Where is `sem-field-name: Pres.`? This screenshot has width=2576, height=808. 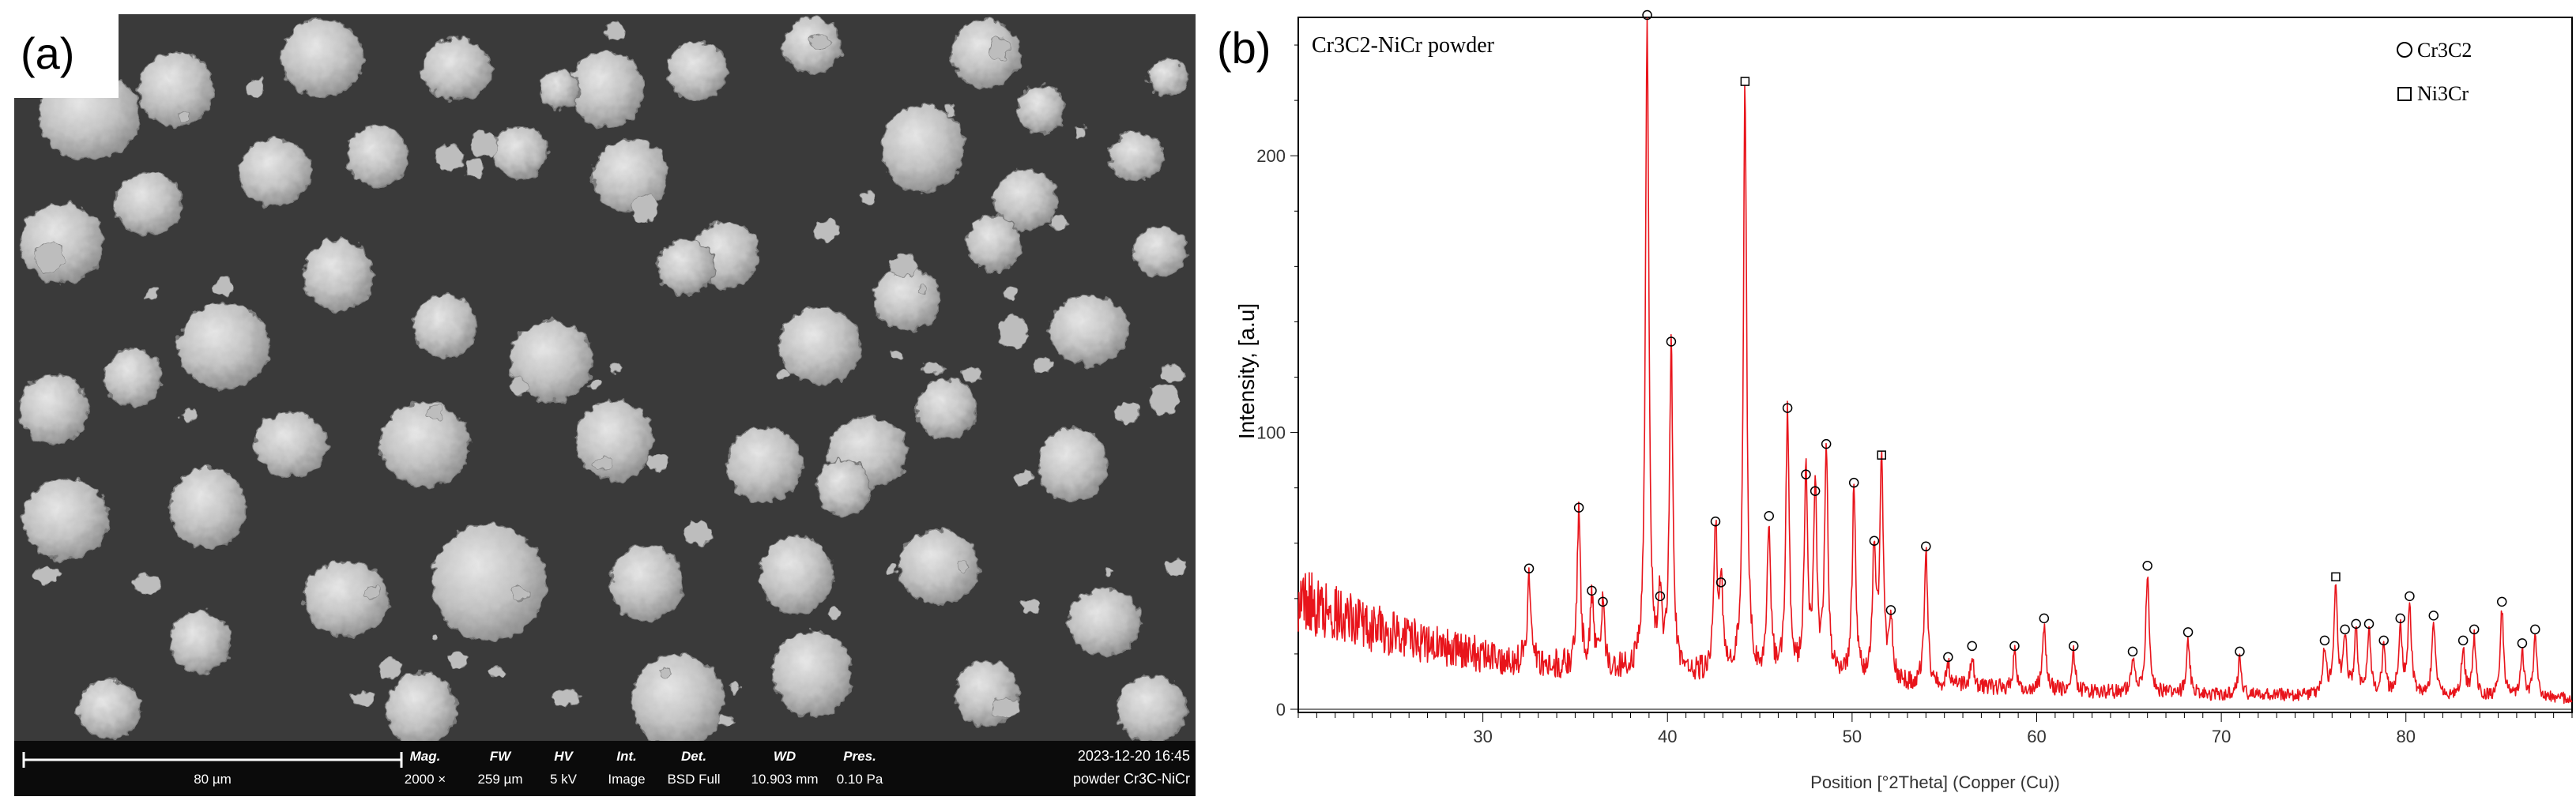 sem-field-name: Pres. is located at coordinates (859, 756).